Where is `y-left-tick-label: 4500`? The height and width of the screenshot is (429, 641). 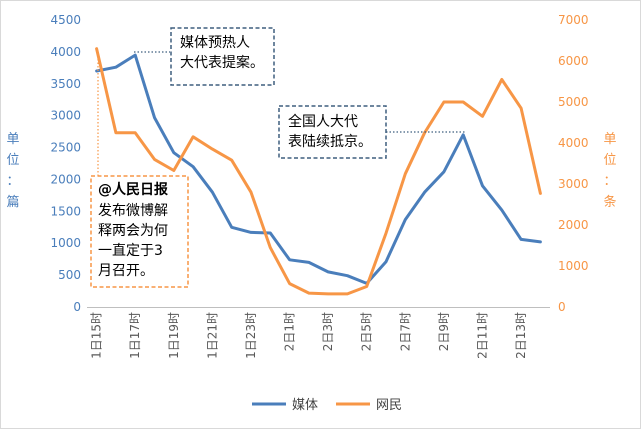 y-left-tick-label: 4500 is located at coordinates (65, 20).